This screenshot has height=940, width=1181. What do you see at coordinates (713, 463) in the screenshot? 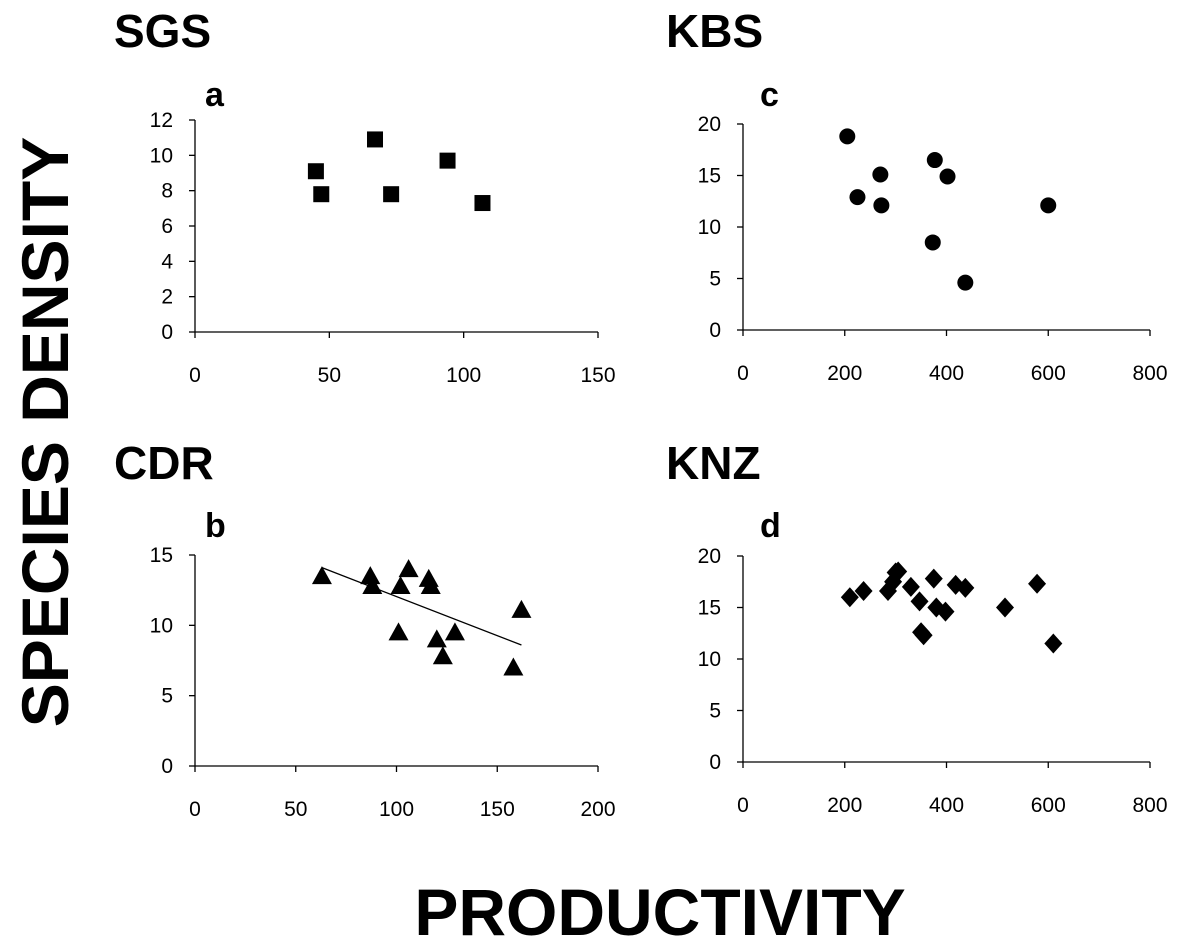
I see `panel-site-title: KNZ` at bounding box center [713, 463].